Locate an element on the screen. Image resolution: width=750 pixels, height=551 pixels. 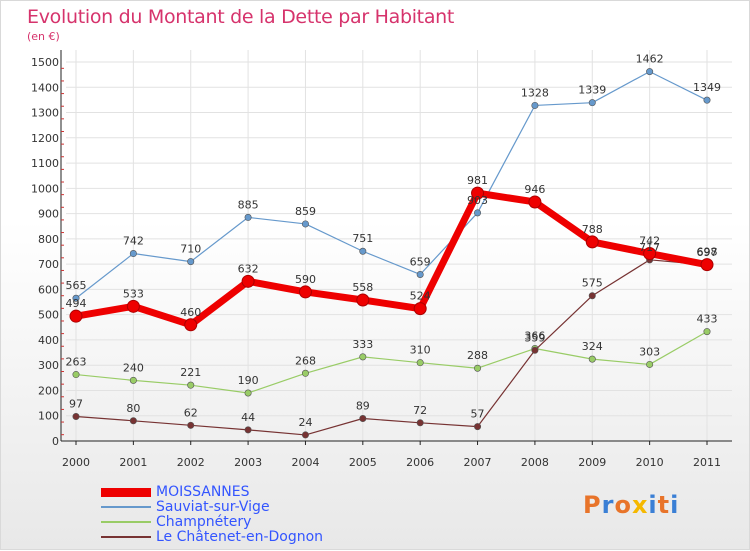
x-tick-label: 2011 is located at coordinates (707, 462).